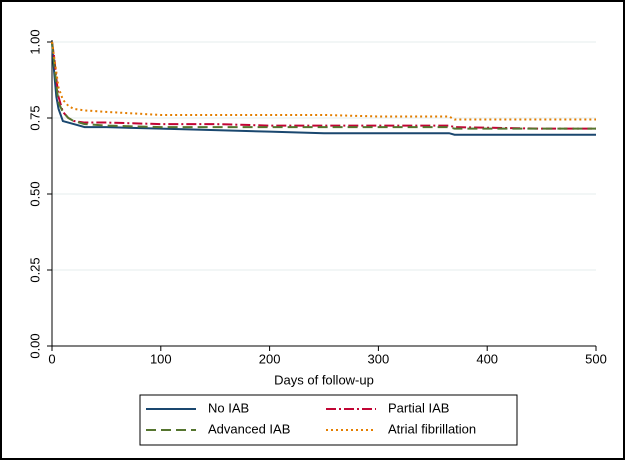 This screenshot has height=460, width=625. I want to click on legend-label: Advanced IAB, so click(249, 428).